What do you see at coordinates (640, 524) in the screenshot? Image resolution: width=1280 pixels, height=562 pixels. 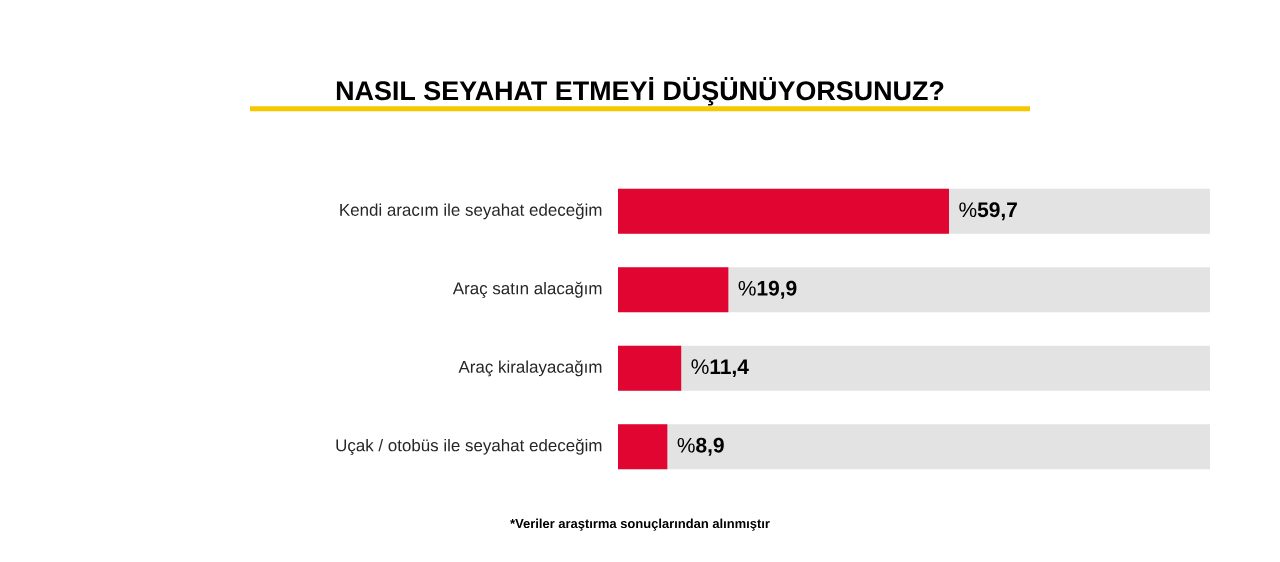 I see `text: *Veriler araştırma sonuçlarından alınmıştır` at bounding box center [640, 524].